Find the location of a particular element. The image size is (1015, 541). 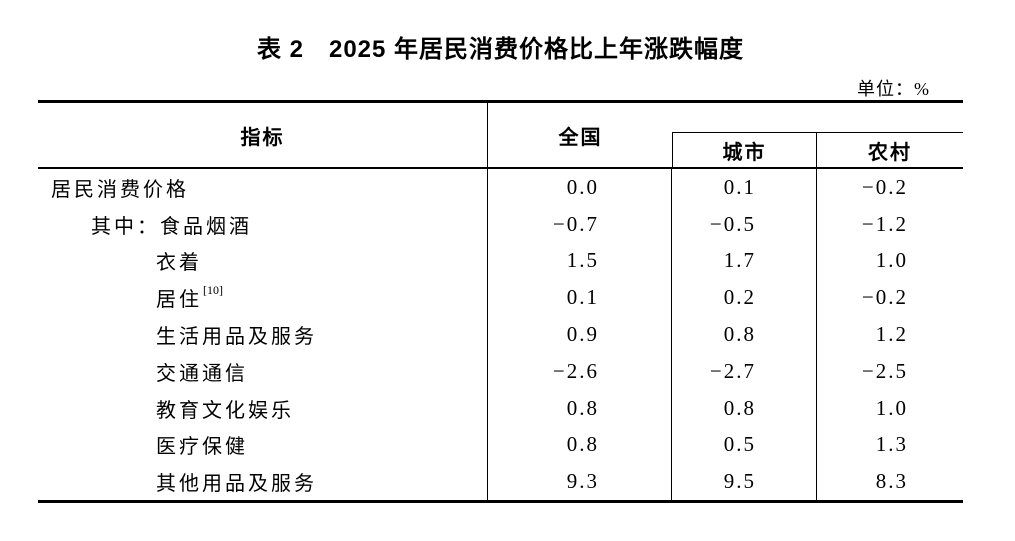

national-value: 0.1 is located at coordinates (582, 297).